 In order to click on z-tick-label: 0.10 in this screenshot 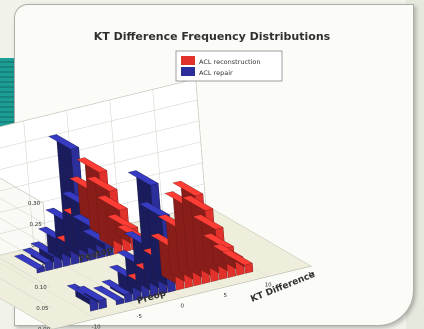, I will do `click(41, 288)`.